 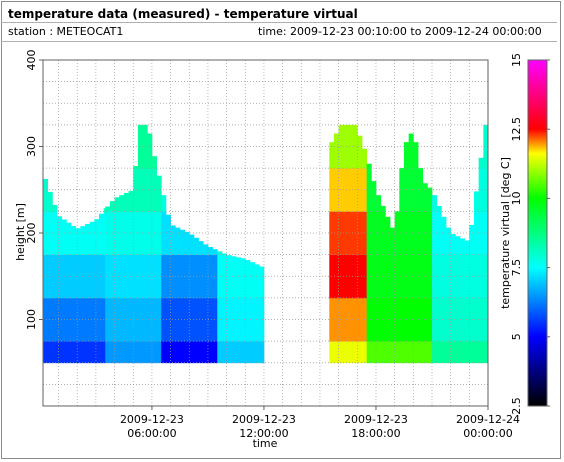 What do you see at coordinates (487, 433) in the screenshot?
I see `x-tick-label-time: 00:00:00` at bounding box center [487, 433].